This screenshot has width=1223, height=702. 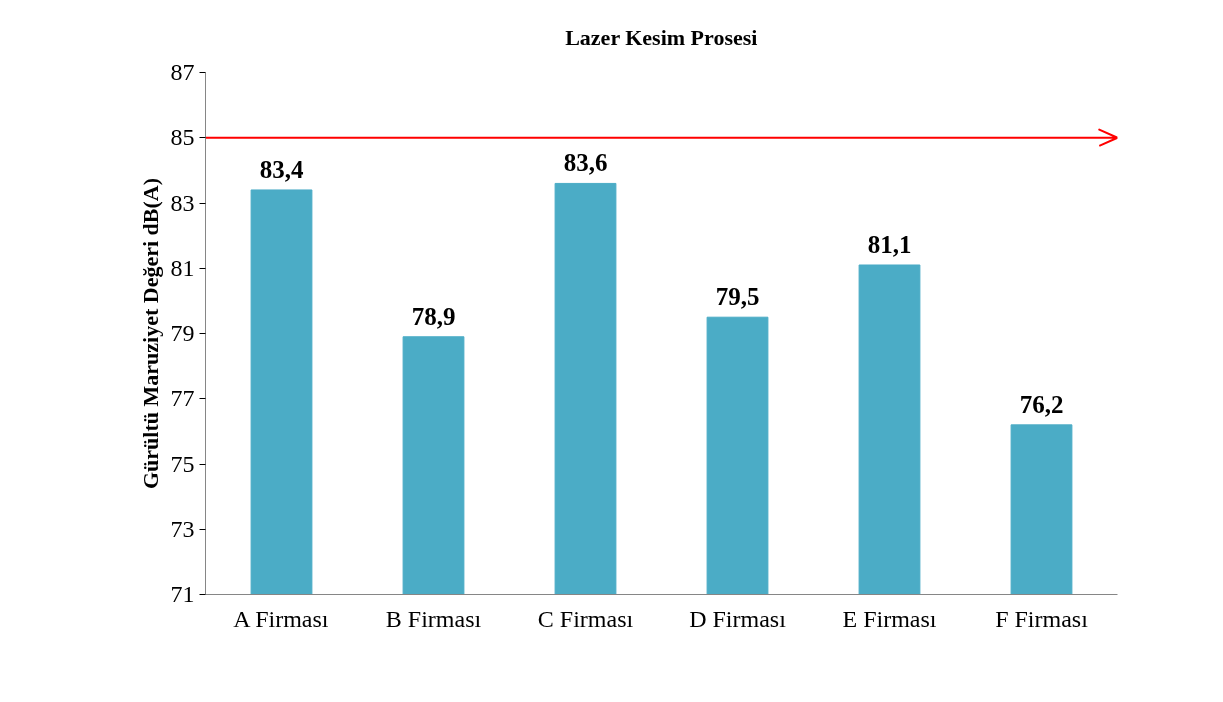 What do you see at coordinates (433, 618) in the screenshot?
I see `x-tick-label: B Firması` at bounding box center [433, 618].